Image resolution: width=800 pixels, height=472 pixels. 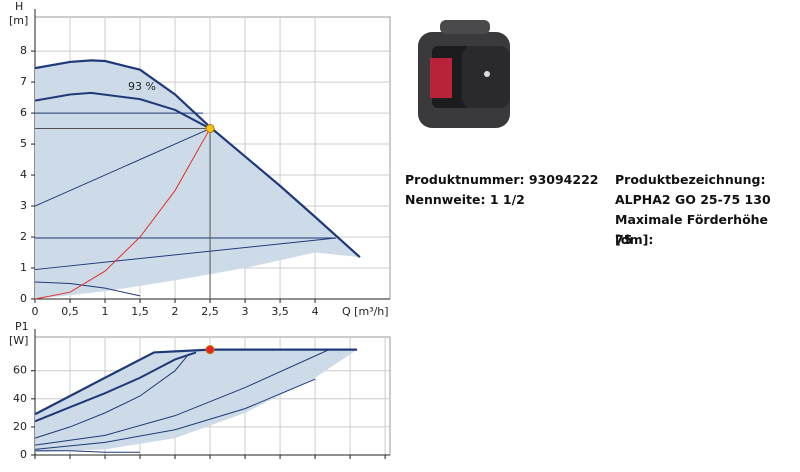 What do you see at coordinates (105, 311) in the screenshot?
I see `x-tick-label: 1` at bounding box center [105, 311].